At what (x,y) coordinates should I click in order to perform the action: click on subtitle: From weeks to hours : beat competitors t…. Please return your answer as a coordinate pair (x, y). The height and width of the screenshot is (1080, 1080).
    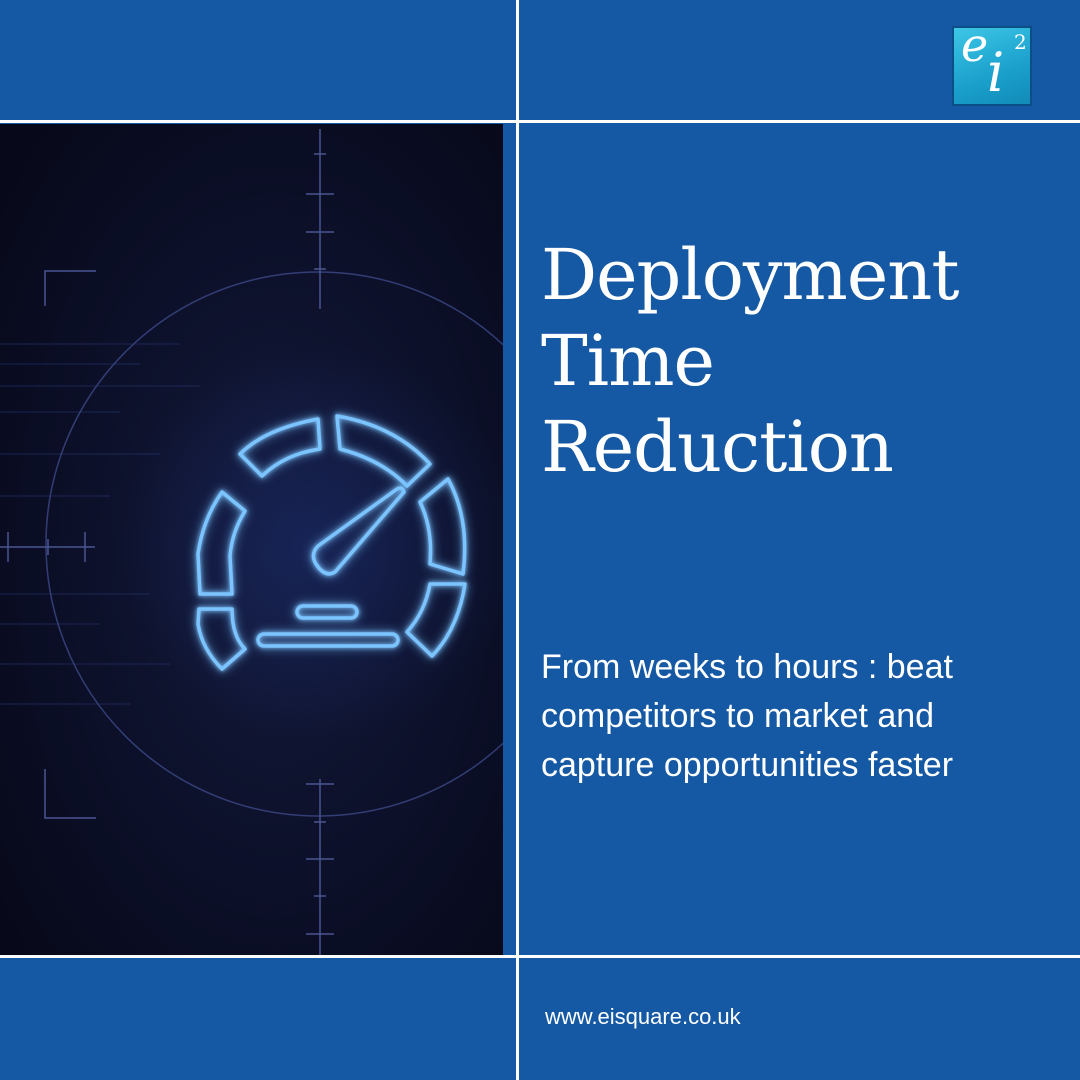
    Looking at the image, I should click on (801, 716).